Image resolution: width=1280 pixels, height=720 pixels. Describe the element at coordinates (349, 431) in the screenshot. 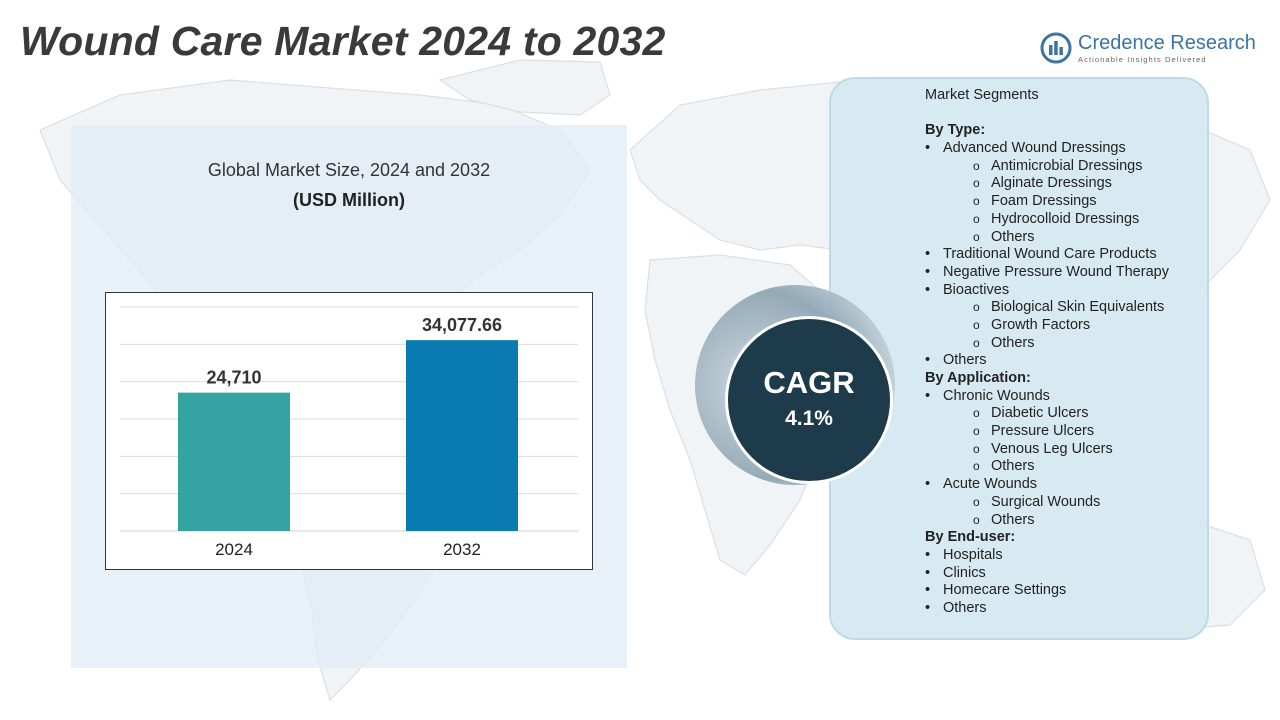

I see `bar-chart: 24,710 2024 34,077.66 2032` at that location.